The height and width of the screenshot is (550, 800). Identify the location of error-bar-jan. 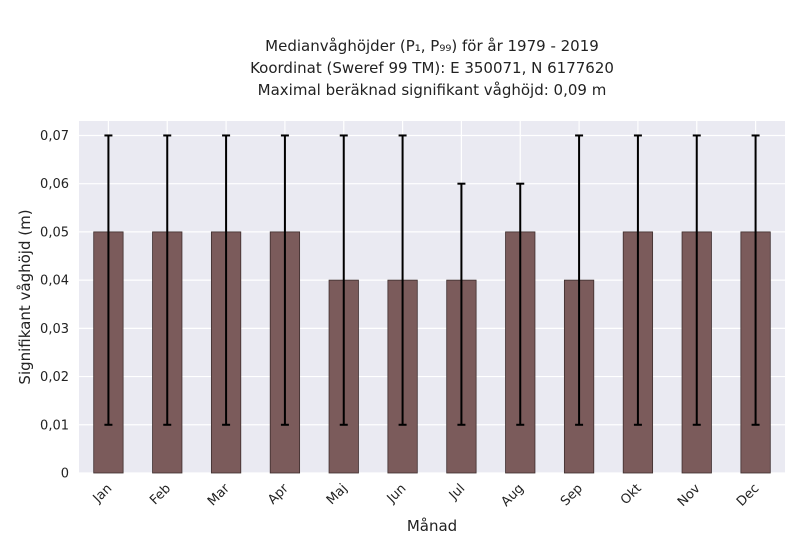
(108, 280).